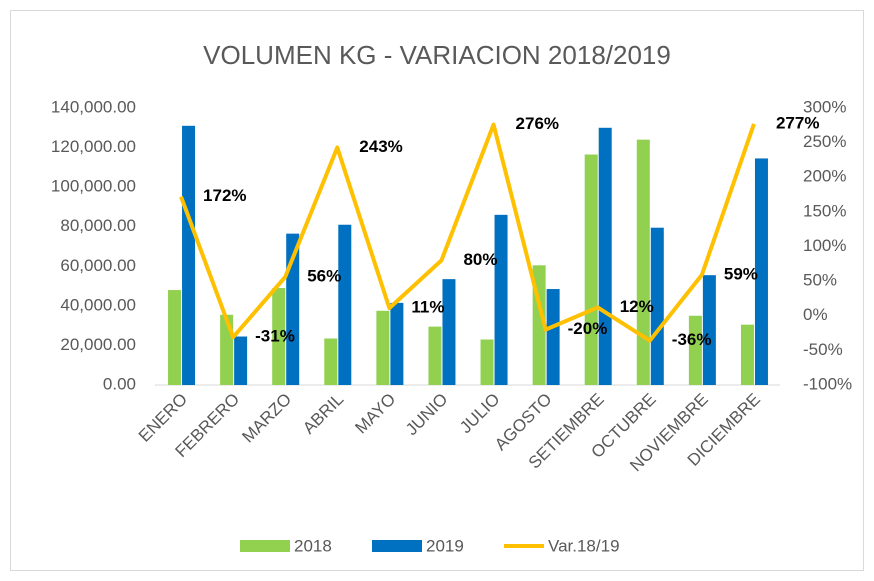  I want to click on legend-label: Var.18/19, so click(584, 545).